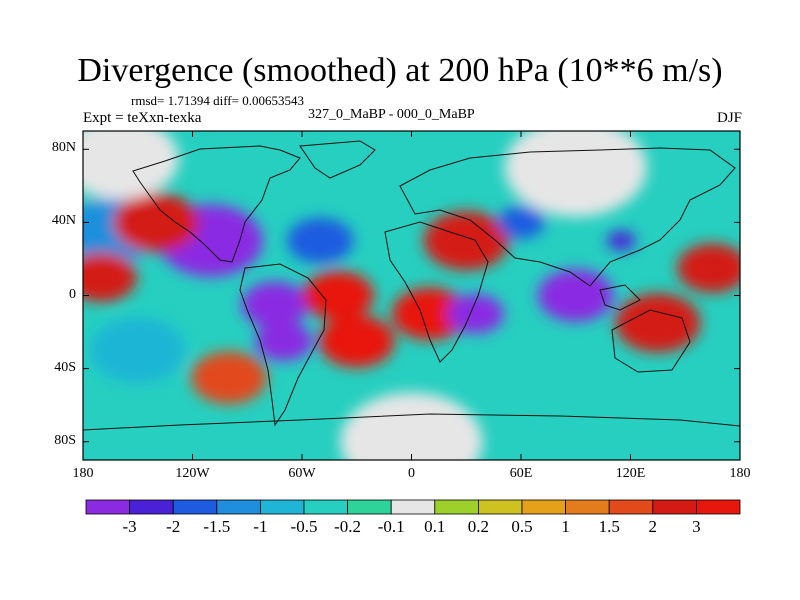  What do you see at coordinates (72, 294) in the screenshot?
I see `y-tick-label-2: 0` at bounding box center [72, 294].